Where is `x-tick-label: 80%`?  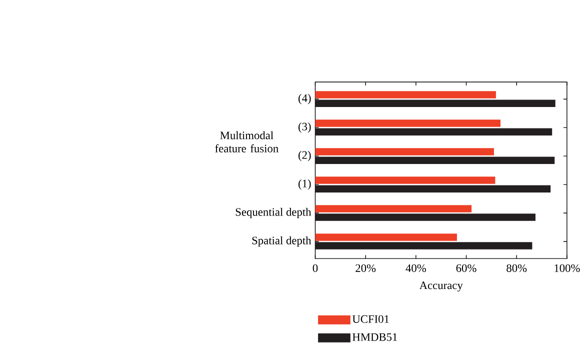
x-tick-label: 80% is located at coordinates (516, 268).